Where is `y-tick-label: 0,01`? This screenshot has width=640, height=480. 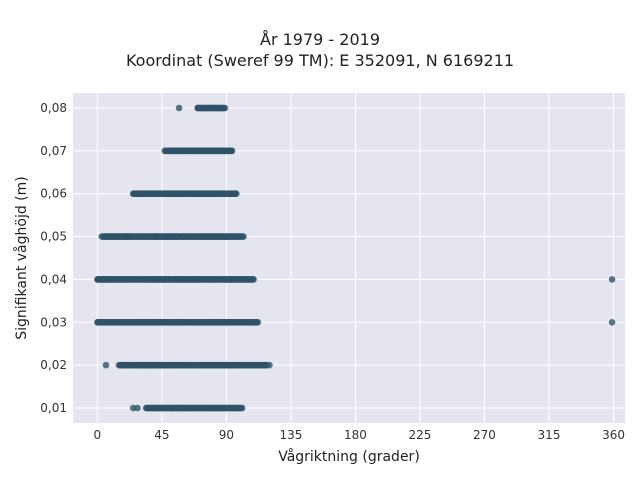 y-tick-label: 0,01 is located at coordinates (53, 408).